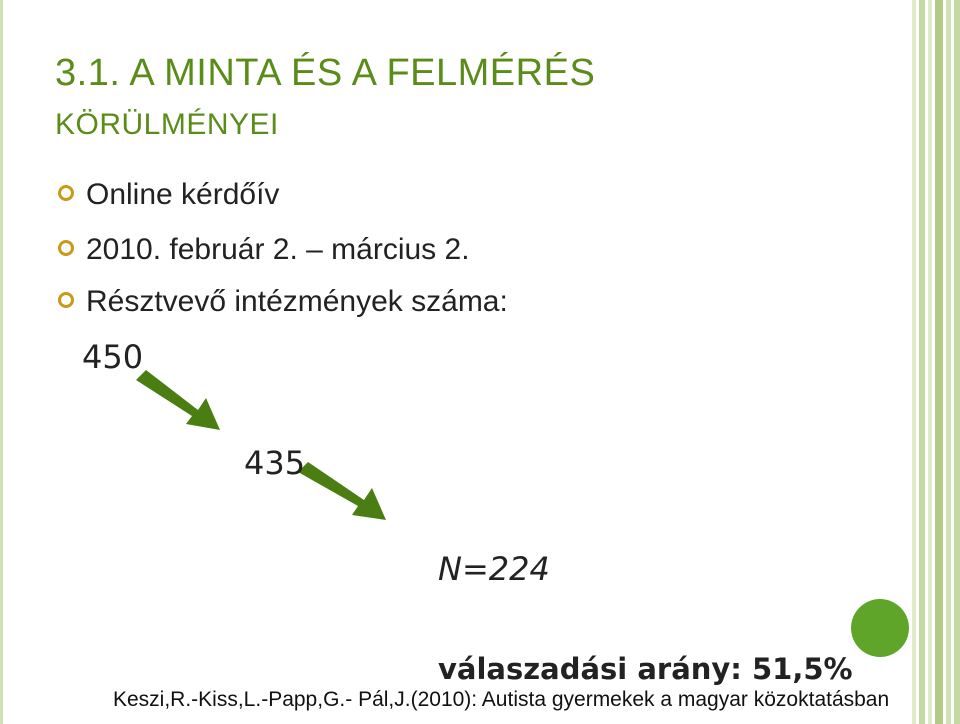 The height and width of the screenshot is (724, 960). What do you see at coordinates (283, 302) in the screenshot?
I see `bullet: Résztvevő intézmények száma:` at bounding box center [283, 302].